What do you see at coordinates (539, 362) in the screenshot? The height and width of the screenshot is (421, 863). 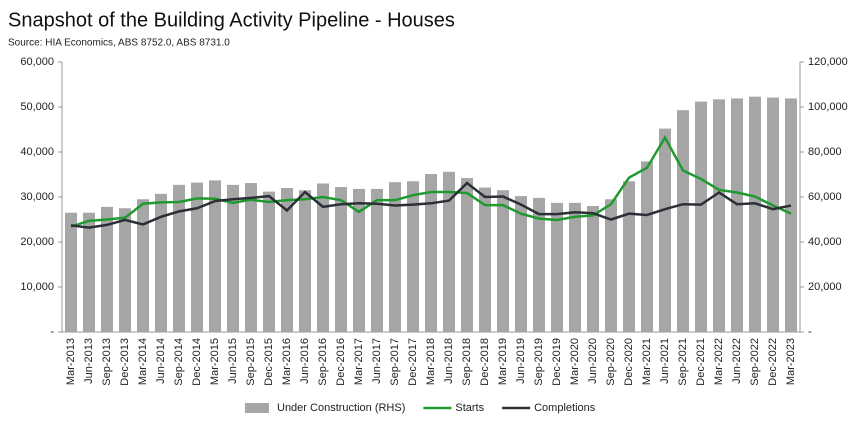 I see `x-tick-label: Sep-2019` at bounding box center [539, 362].